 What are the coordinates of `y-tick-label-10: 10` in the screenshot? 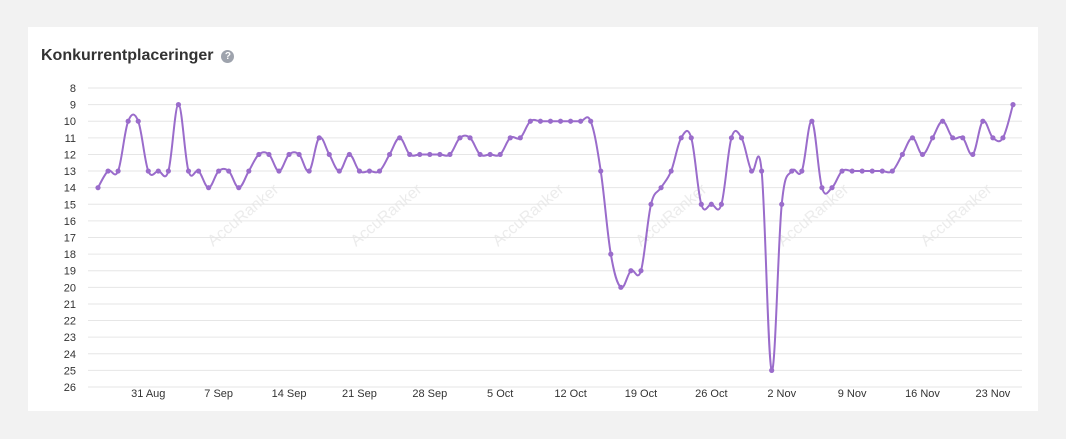 It's located at (70, 122).